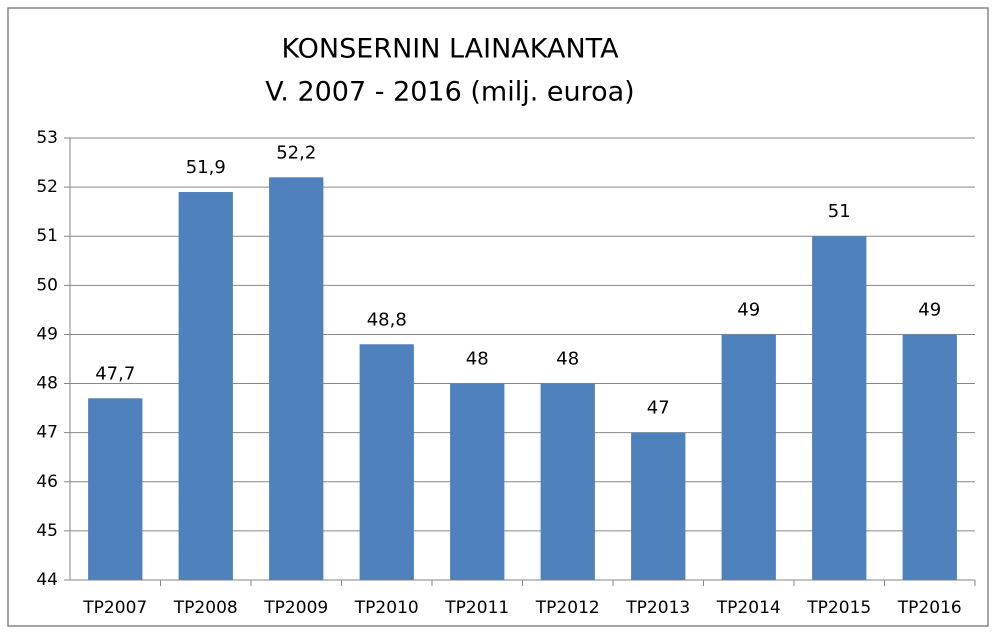 This screenshot has width=996, height=635. Describe the element at coordinates (47, 334) in the screenshot. I see `y-tick-label: 49` at that location.